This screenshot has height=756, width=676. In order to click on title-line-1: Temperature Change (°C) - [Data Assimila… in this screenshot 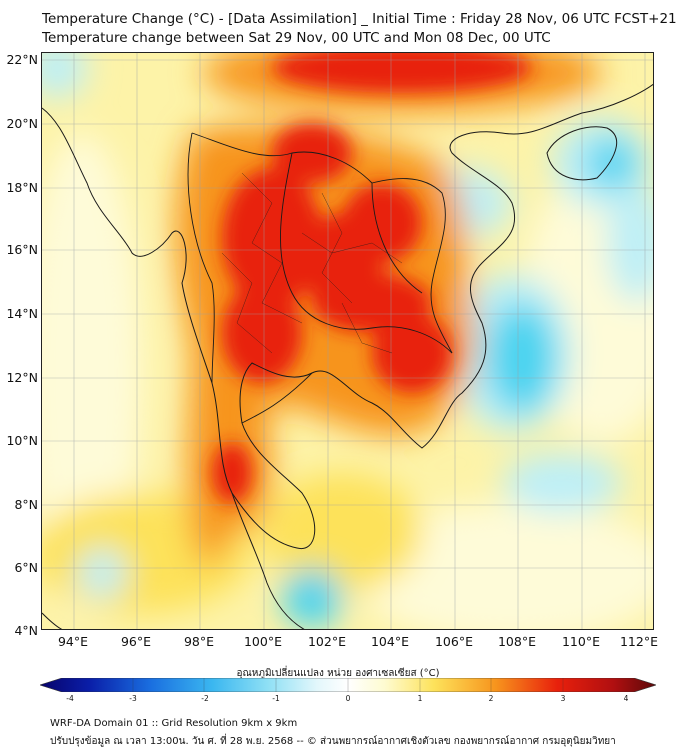, I will do `click(359, 19)`.